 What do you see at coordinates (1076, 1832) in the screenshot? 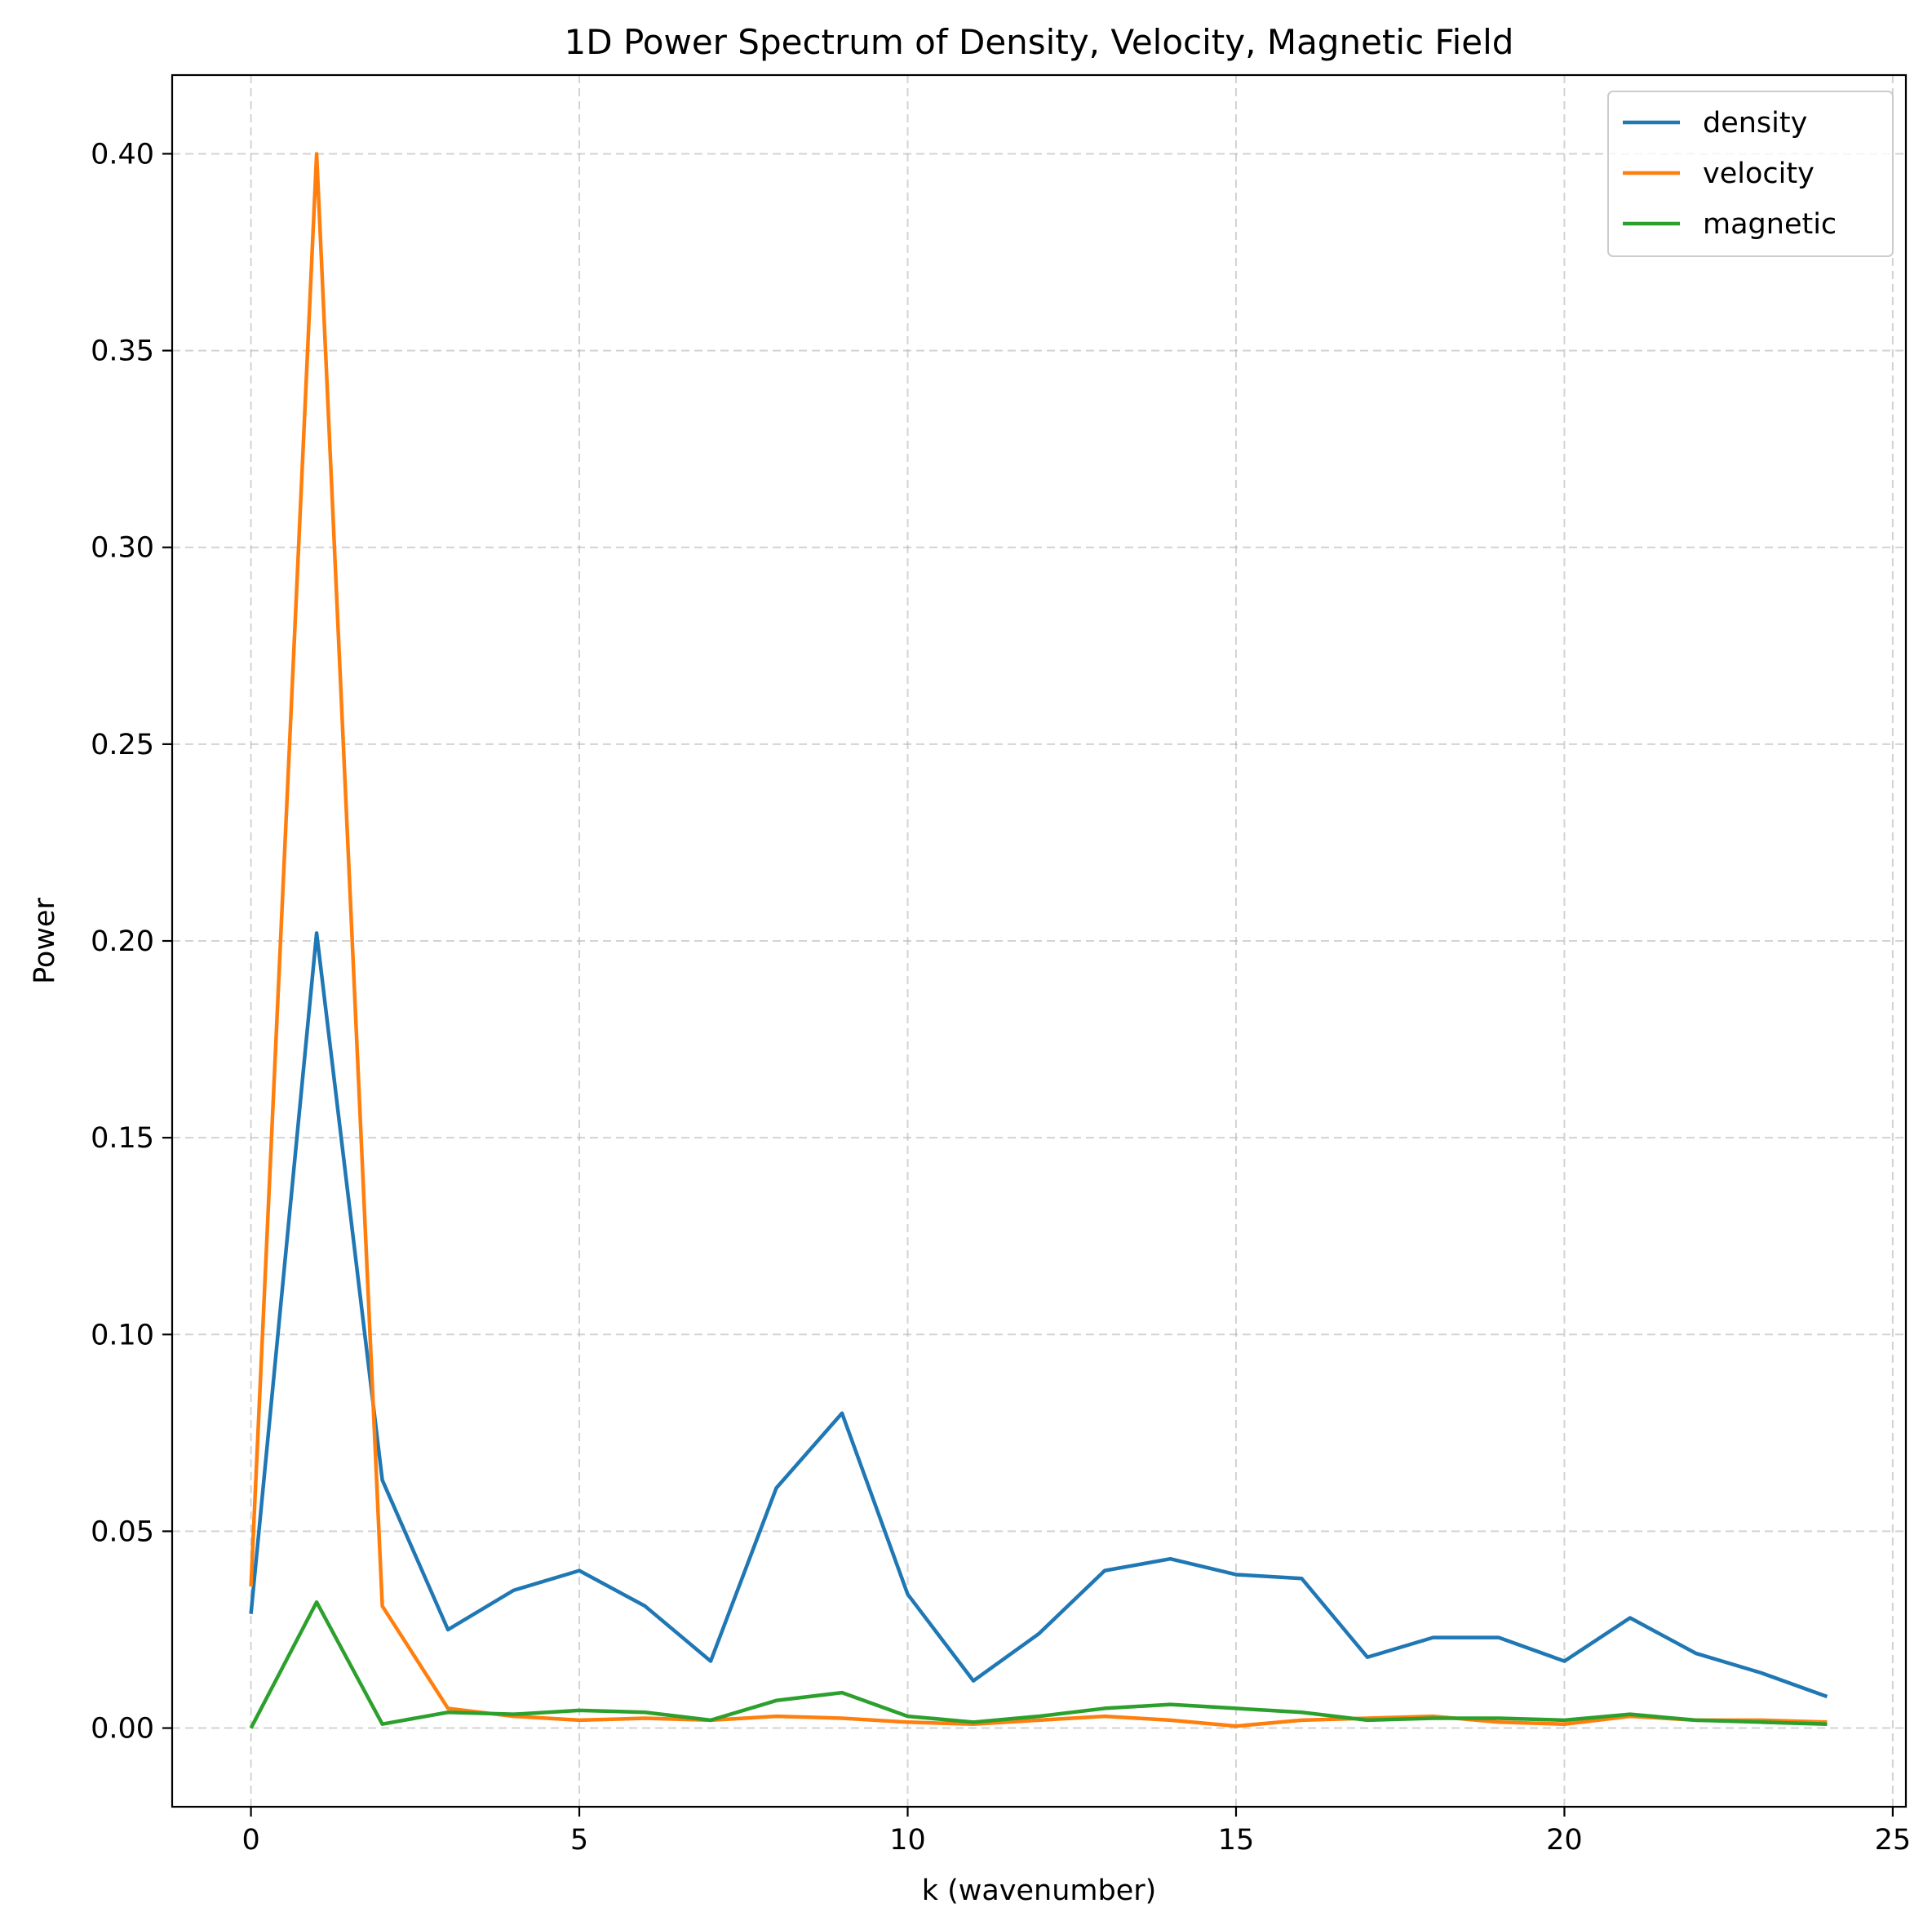
I see `x-axis-ticks: 0 5 10 15 20 25` at bounding box center [1076, 1832].